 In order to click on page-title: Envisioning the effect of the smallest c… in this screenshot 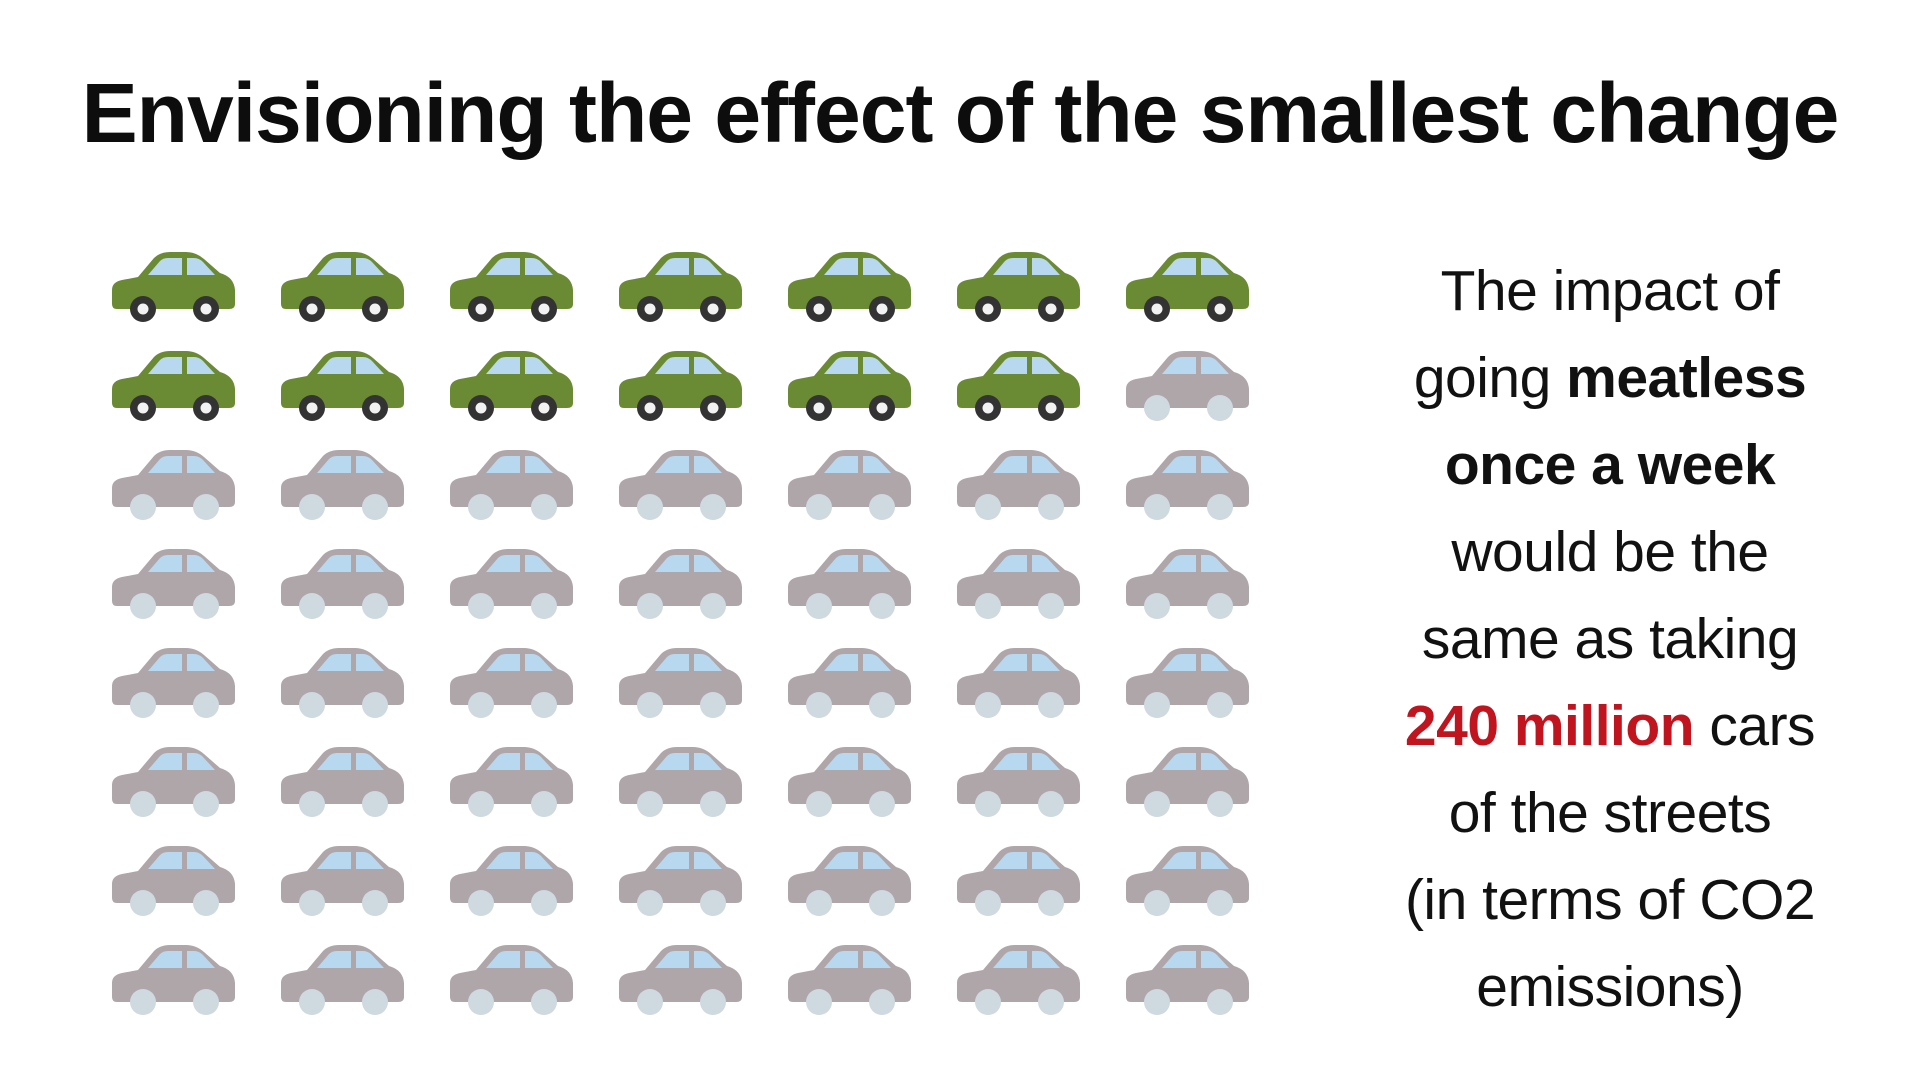, I will do `click(960, 113)`.